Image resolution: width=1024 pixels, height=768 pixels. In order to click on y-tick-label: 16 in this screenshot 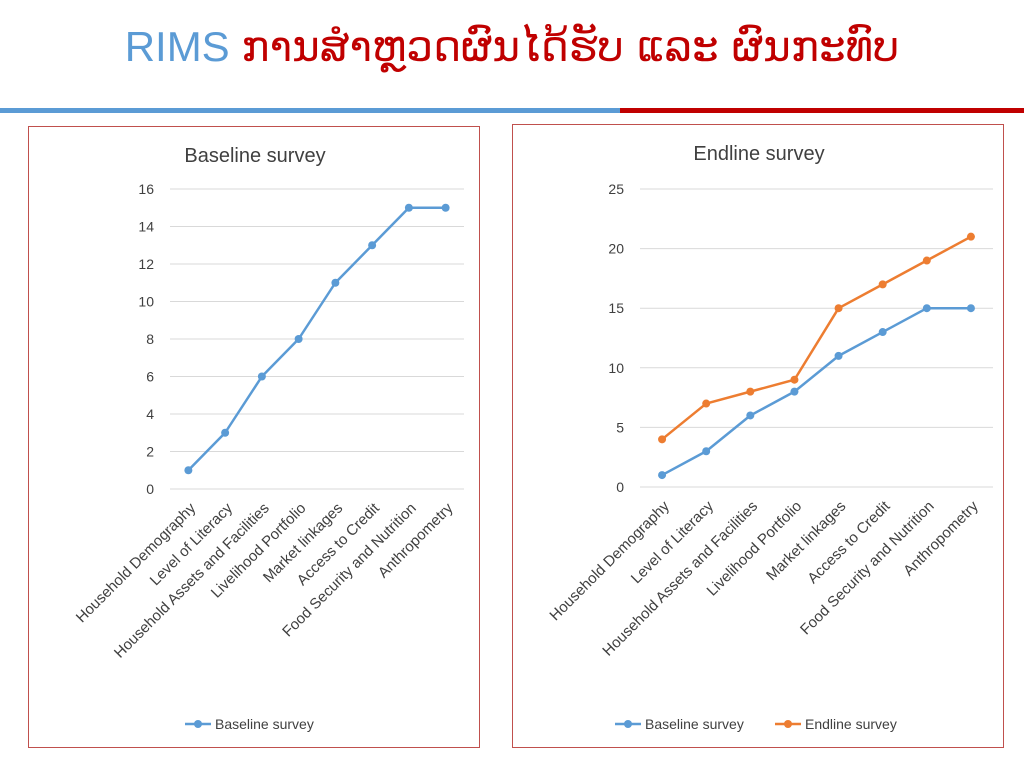, I will do `click(146, 189)`.